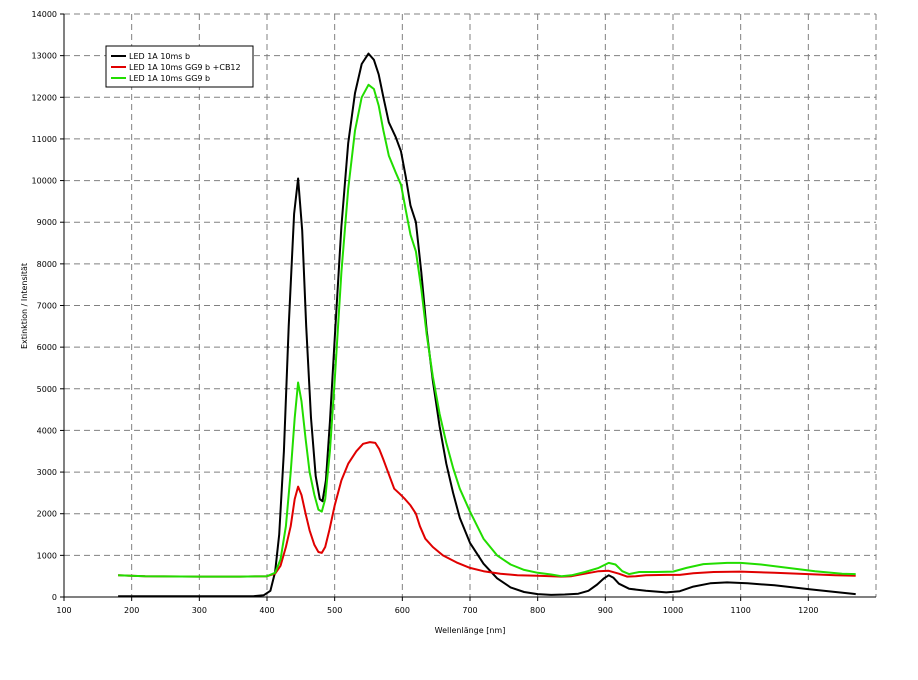 This screenshot has height=680, width=918. Describe the element at coordinates (185, 67) in the screenshot. I see `legend-label-1: LED 1A 10ms GG9 b +CB12` at that location.